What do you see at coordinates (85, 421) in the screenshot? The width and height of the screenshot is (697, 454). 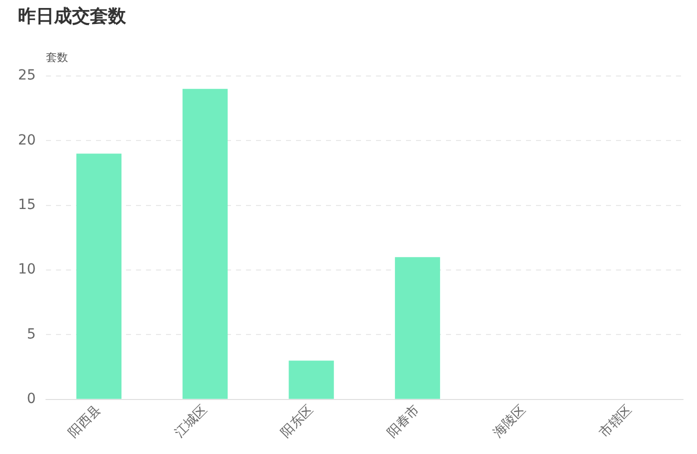 I see `x-tick-label: 阳西县` at bounding box center [85, 421].